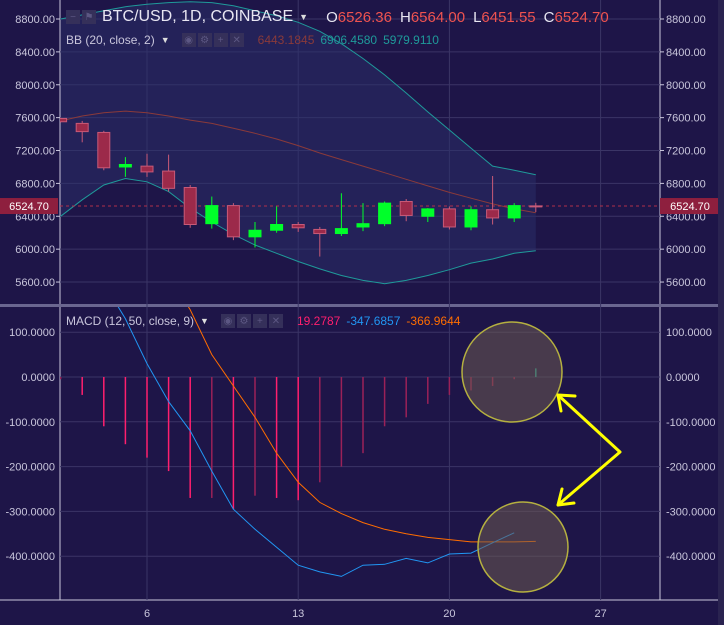 The image size is (724, 625). What do you see at coordinates (110, 40) in the screenshot?
I see `bb-label: BB (20, close, 2)` at bounding box center [110, 40].